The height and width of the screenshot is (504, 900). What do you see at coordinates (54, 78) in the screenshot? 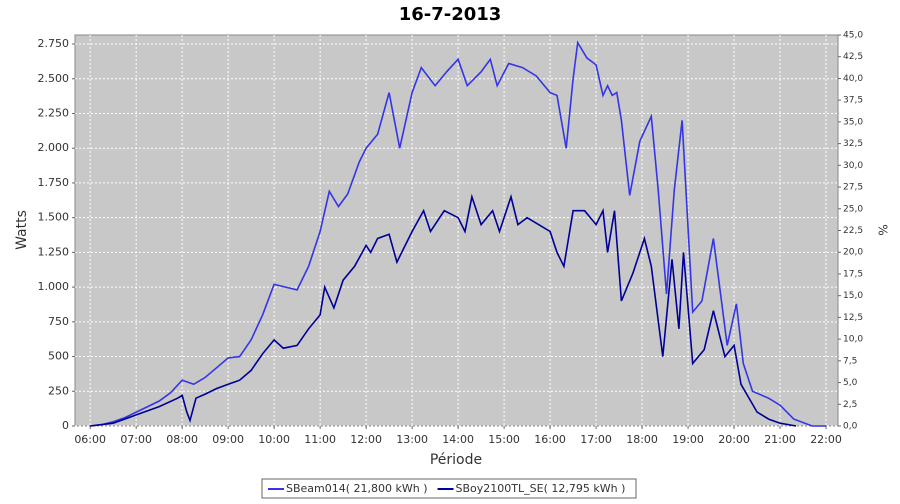
I see `y-tick-label: 2.500` at bounding box center [54, 78].